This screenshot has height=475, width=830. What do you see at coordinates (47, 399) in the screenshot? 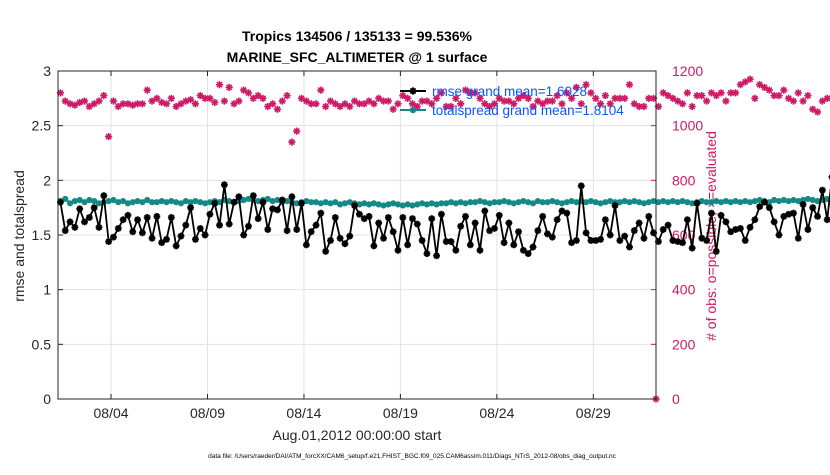
I see `y-tick-label: 0` at bounding box center [47, 399].